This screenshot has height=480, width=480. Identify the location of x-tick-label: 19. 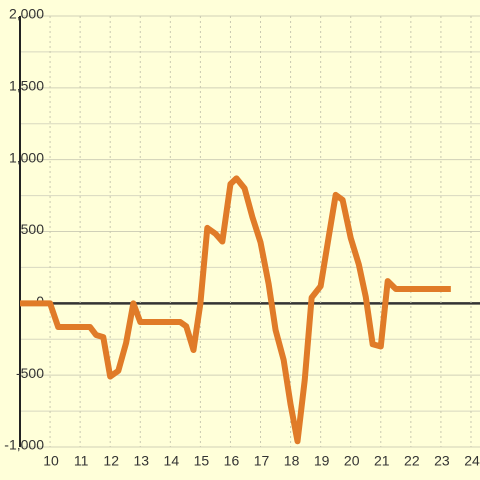
(322, 461).